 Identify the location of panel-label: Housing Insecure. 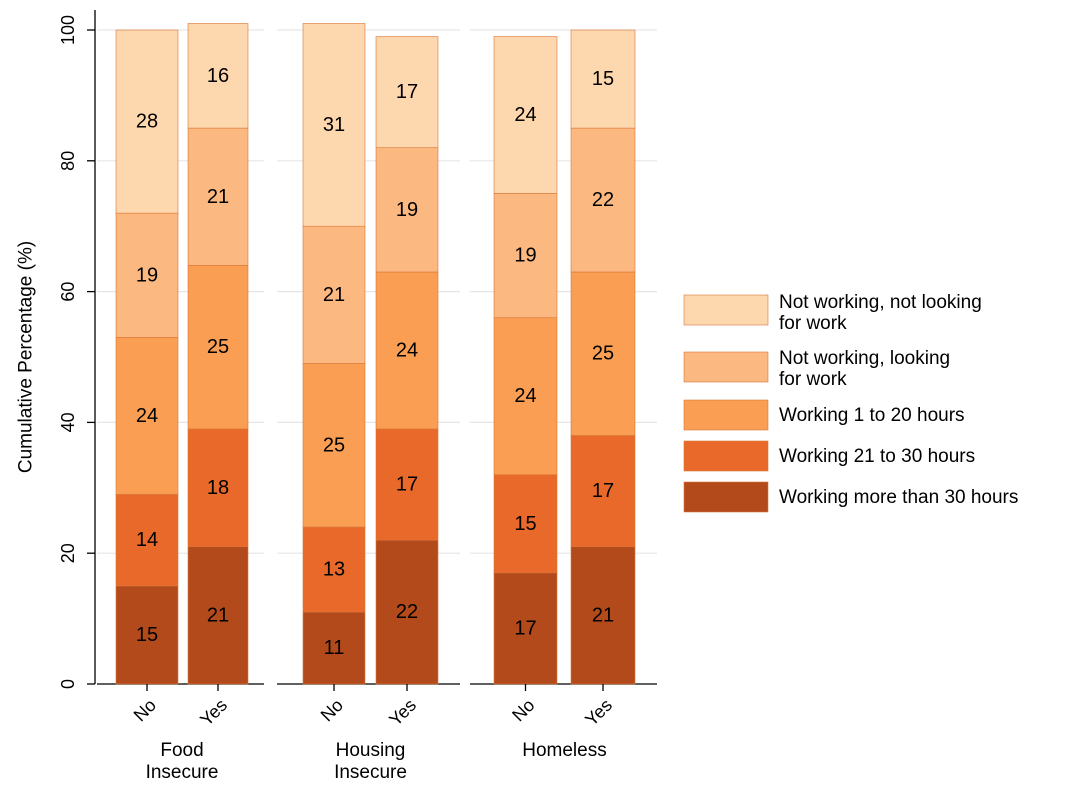
(370, 761).